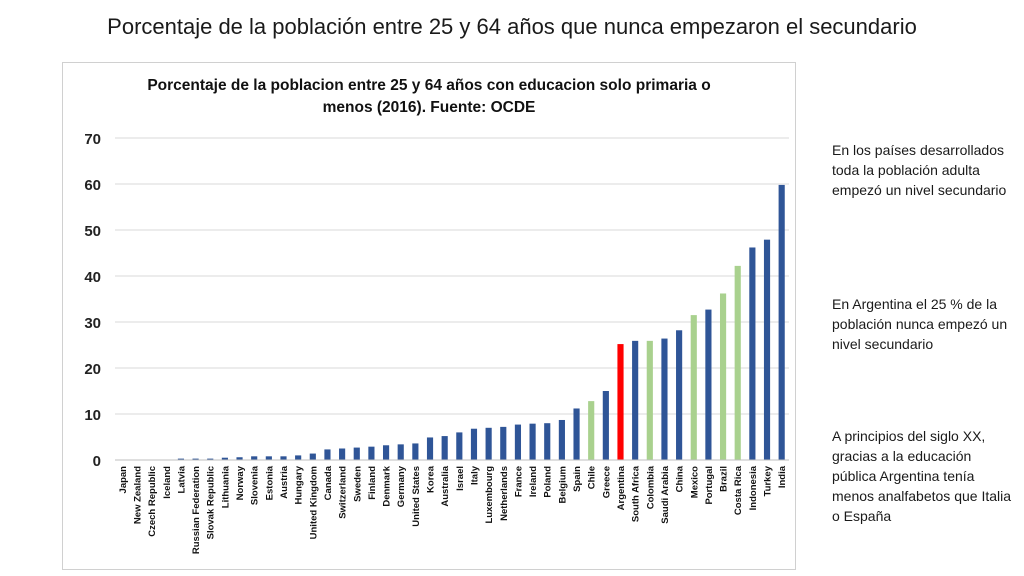 This screenshot has height=576, width=1024. What do you see at coordinates (92, 369) in the screenshot?
I see `y-tick-label: 20` at bounding box center [92, 369].